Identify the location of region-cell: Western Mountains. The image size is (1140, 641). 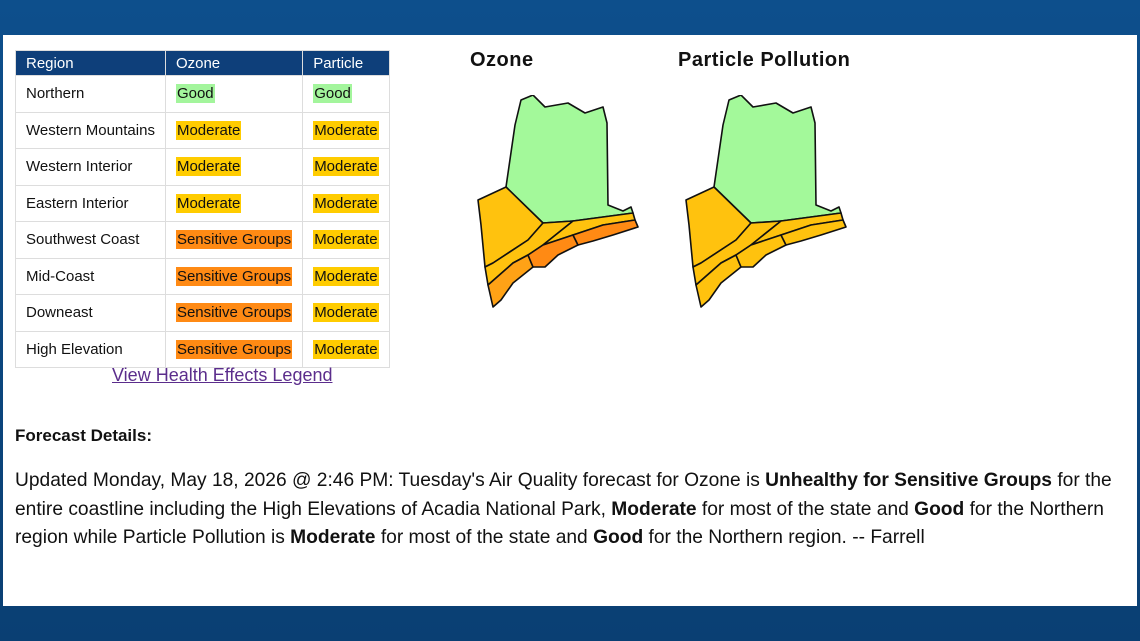
(90, 130).